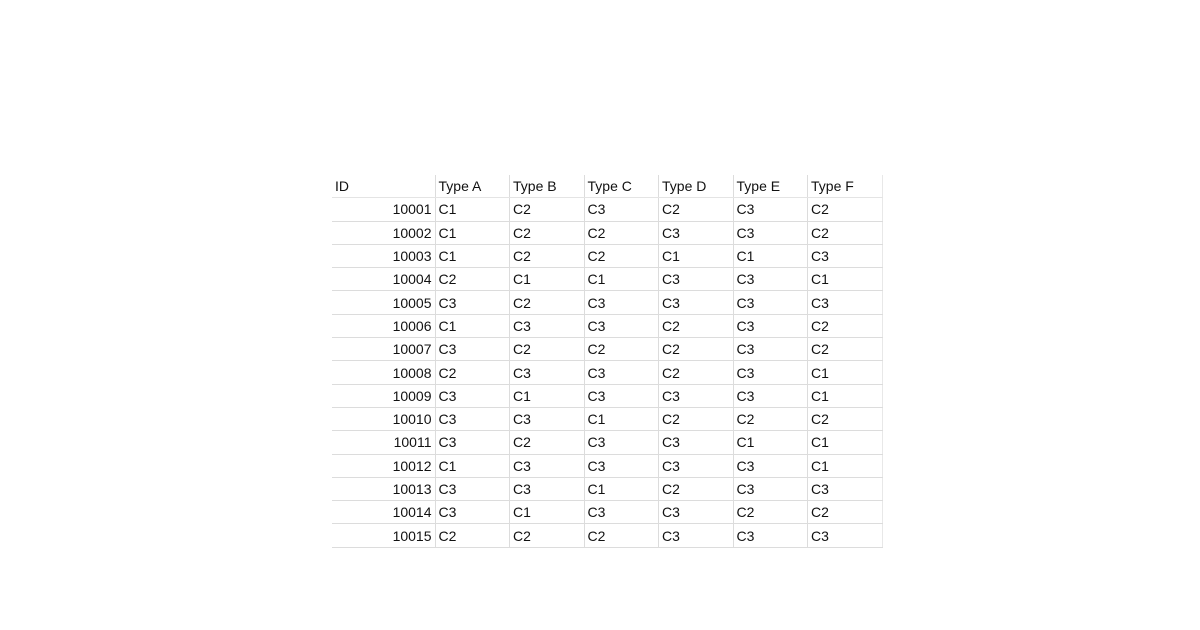  What do you see at coordinates (384, 256) in the screenshot?
I see `id-cell: 10003` at bounding box center [384, 256].